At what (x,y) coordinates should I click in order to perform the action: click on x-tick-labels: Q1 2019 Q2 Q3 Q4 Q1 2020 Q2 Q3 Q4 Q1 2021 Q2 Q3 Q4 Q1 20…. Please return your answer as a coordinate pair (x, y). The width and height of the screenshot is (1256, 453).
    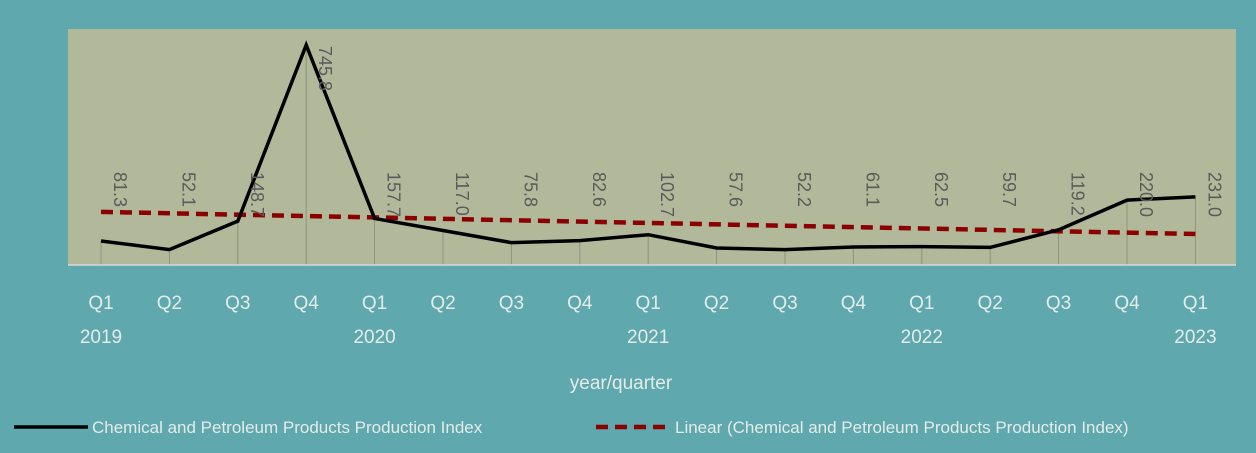
    Looking at the image, I should click on (648, 320).